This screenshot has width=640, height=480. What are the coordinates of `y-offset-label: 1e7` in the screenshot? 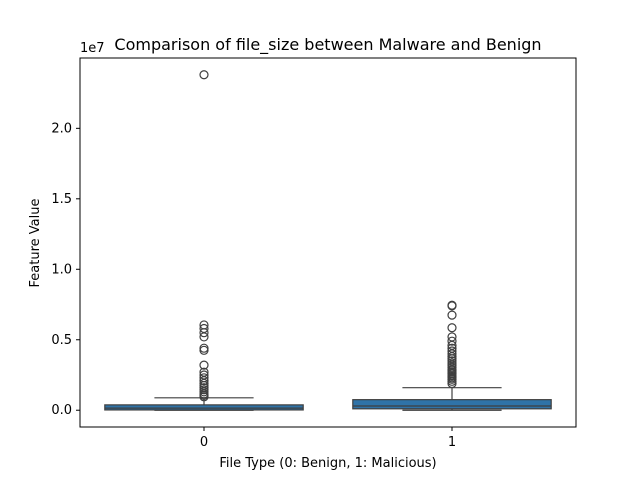 It's located at (92, 48).